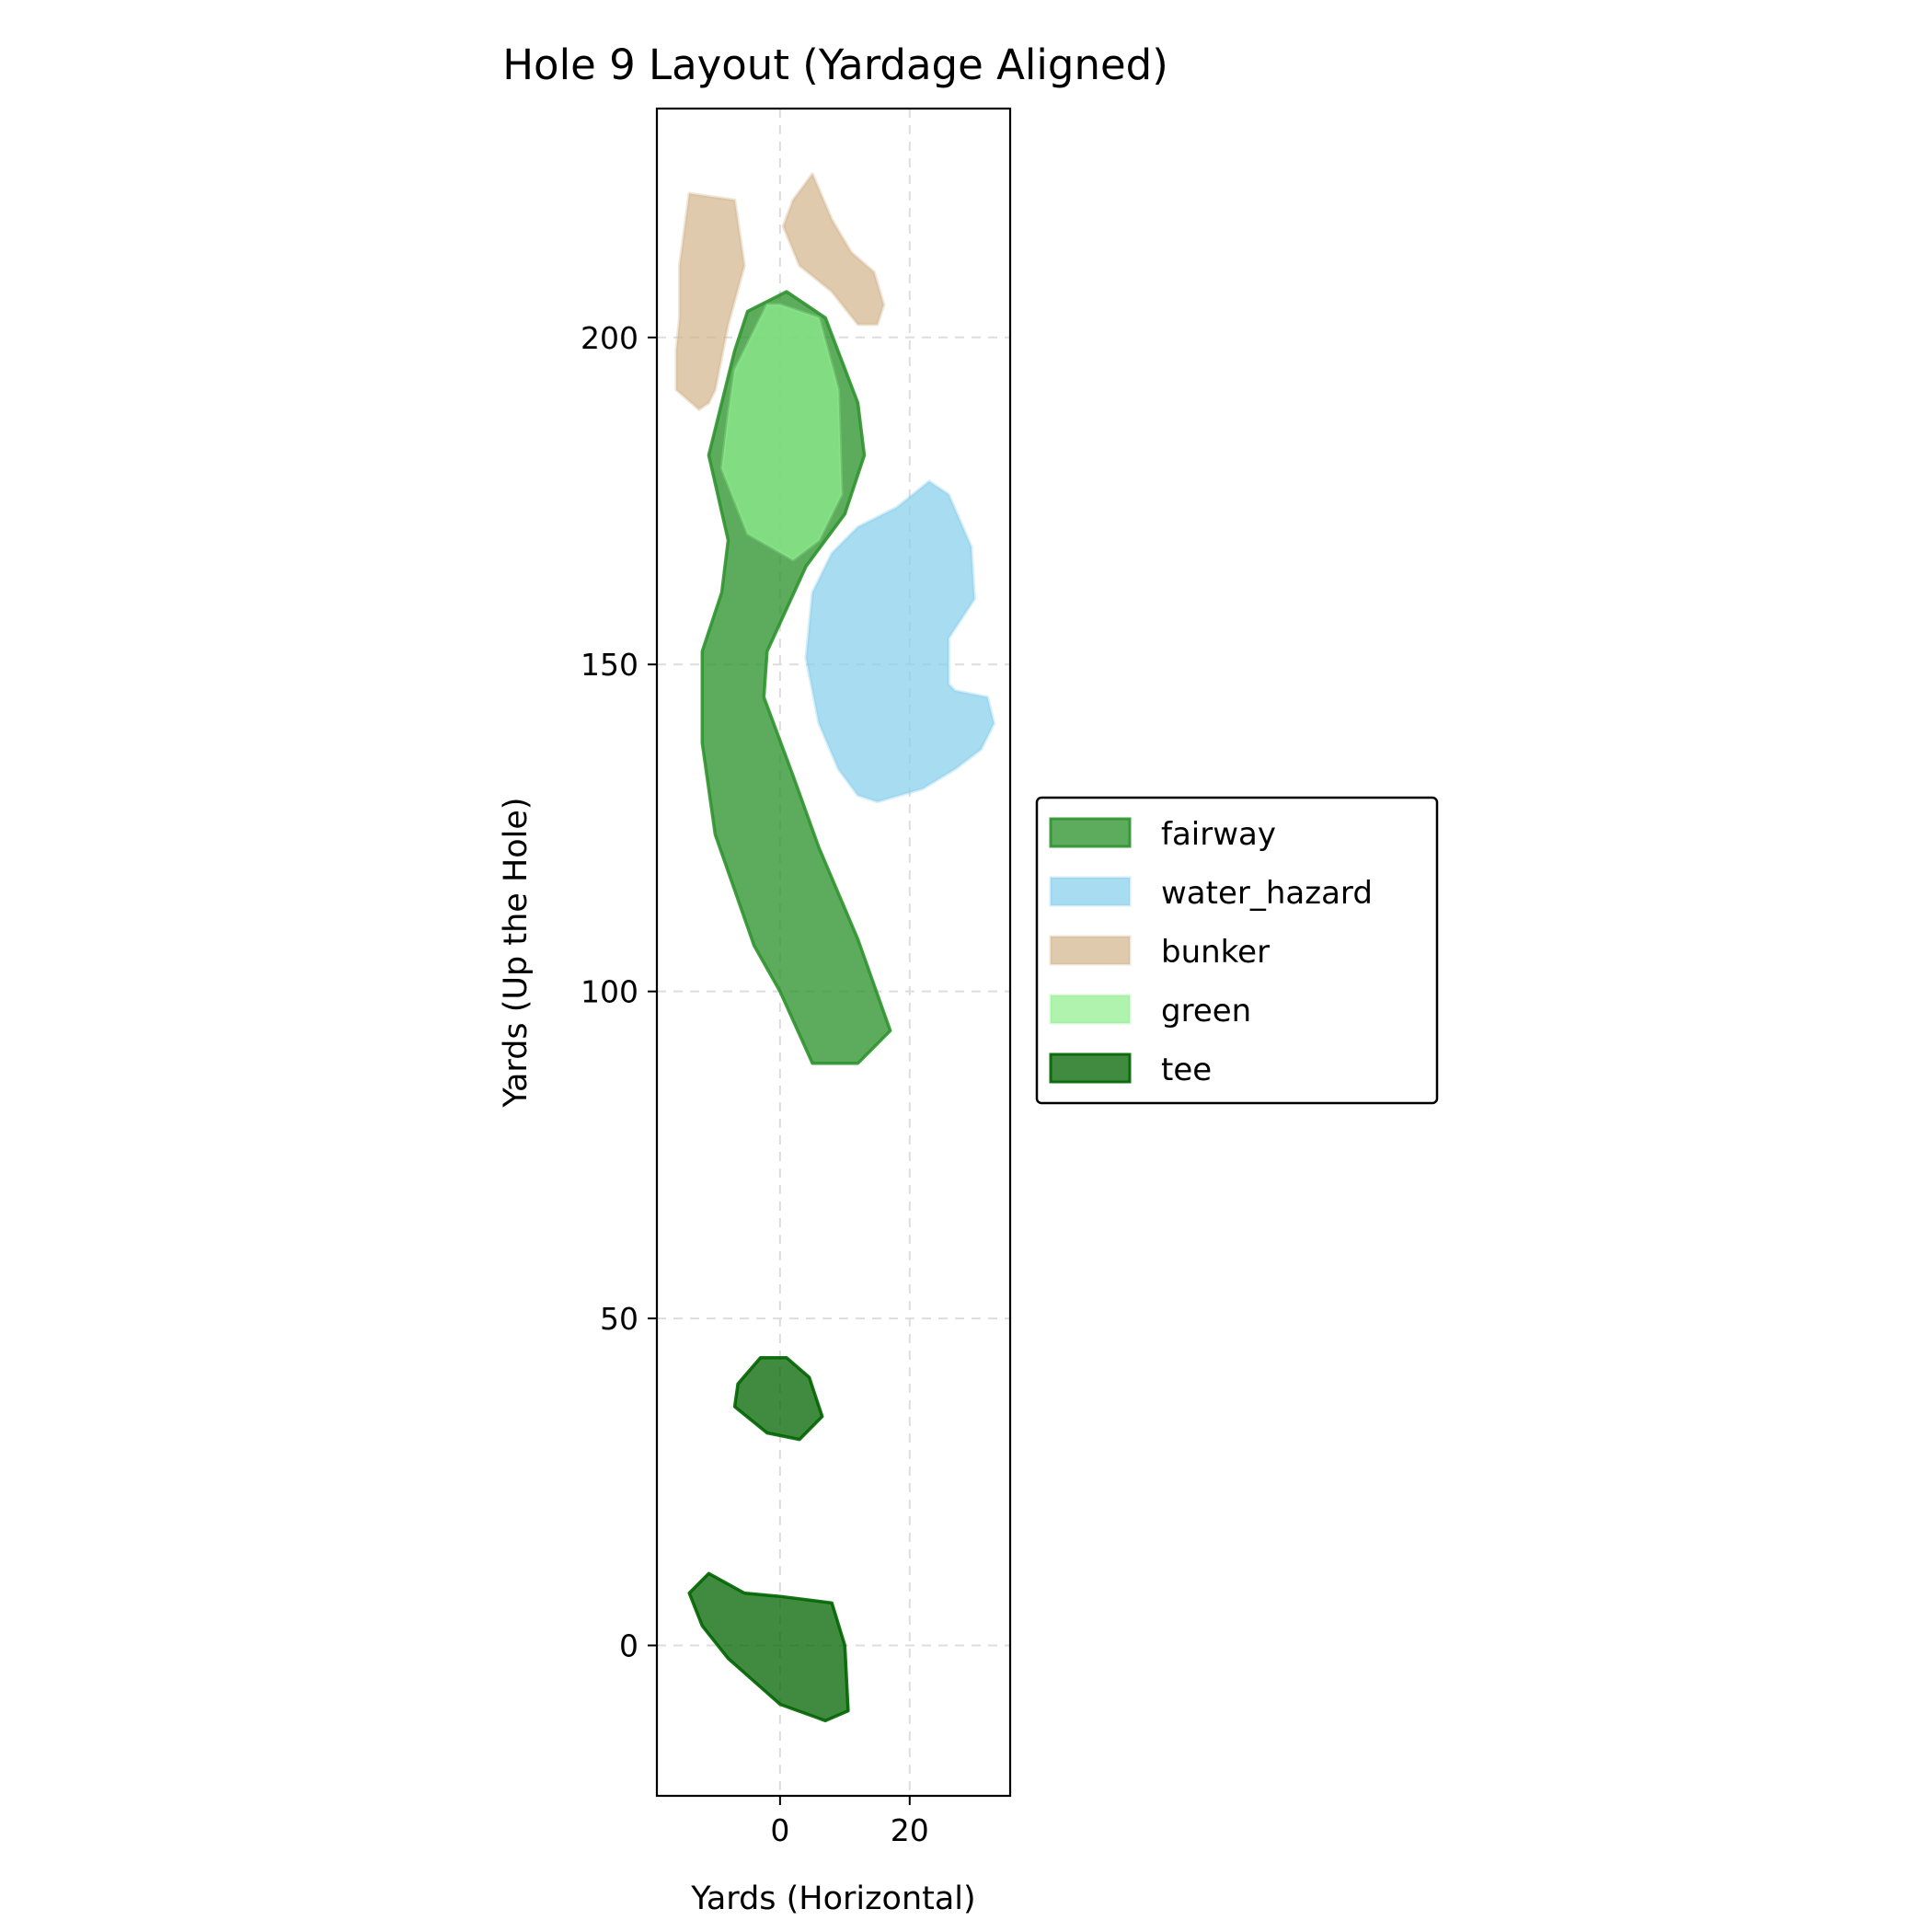  Describe the element at coordinates (619, 1319) in the screenshot. I see `y-tick-label-1: 50` at that location.